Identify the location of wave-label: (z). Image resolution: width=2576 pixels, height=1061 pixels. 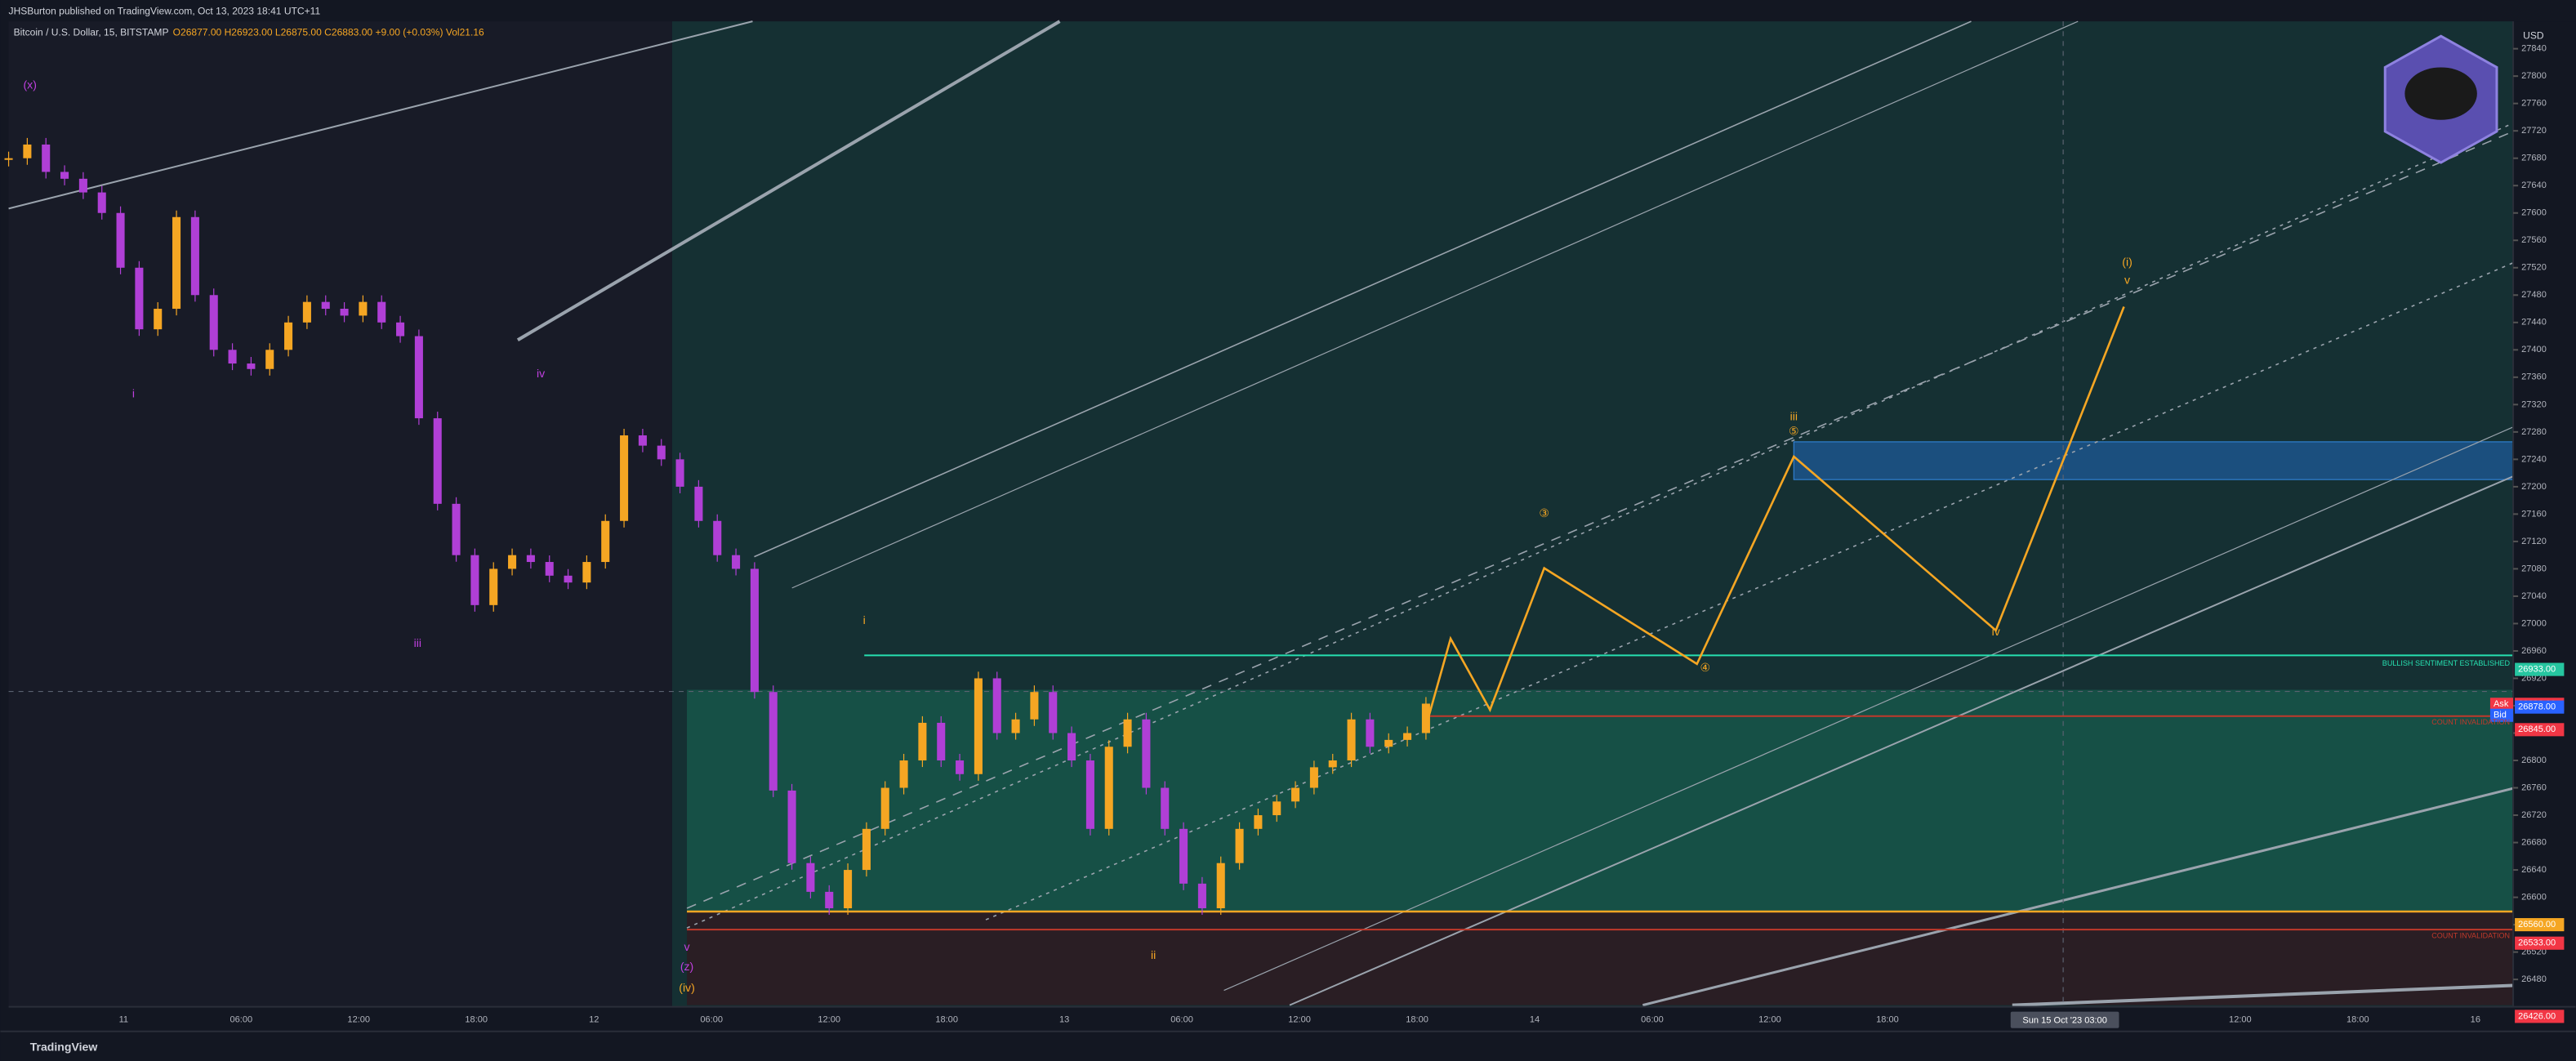
(686, 966).